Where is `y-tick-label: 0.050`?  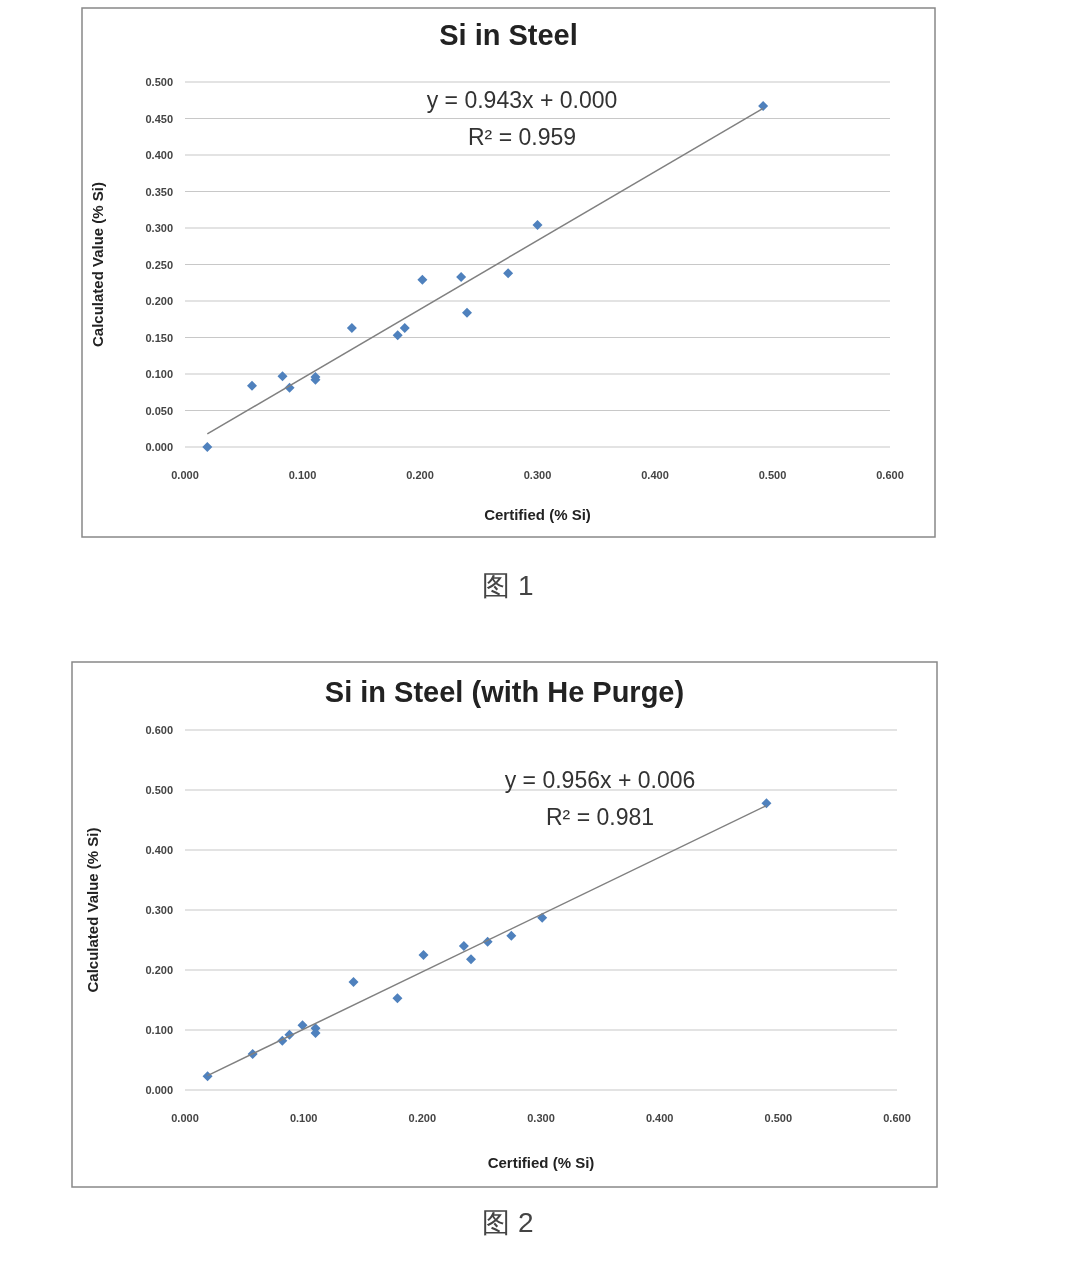 y-tick-label: 0.050 is located at coordinates (159, 410).